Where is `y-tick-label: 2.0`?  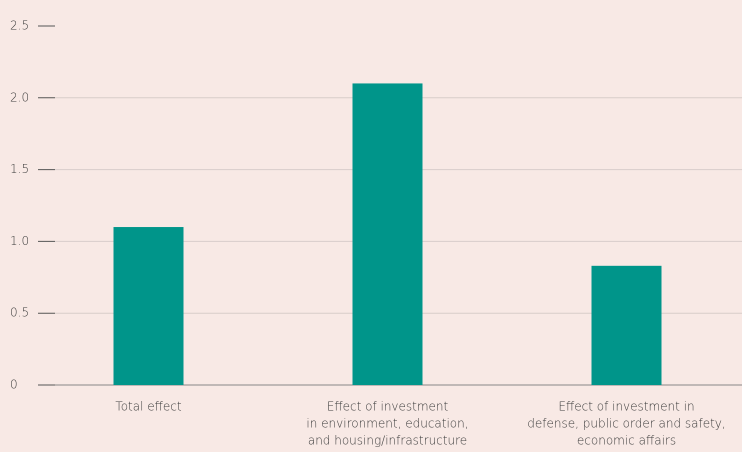
y-tick-label: 2.0 is located at coordinates (19, 97).